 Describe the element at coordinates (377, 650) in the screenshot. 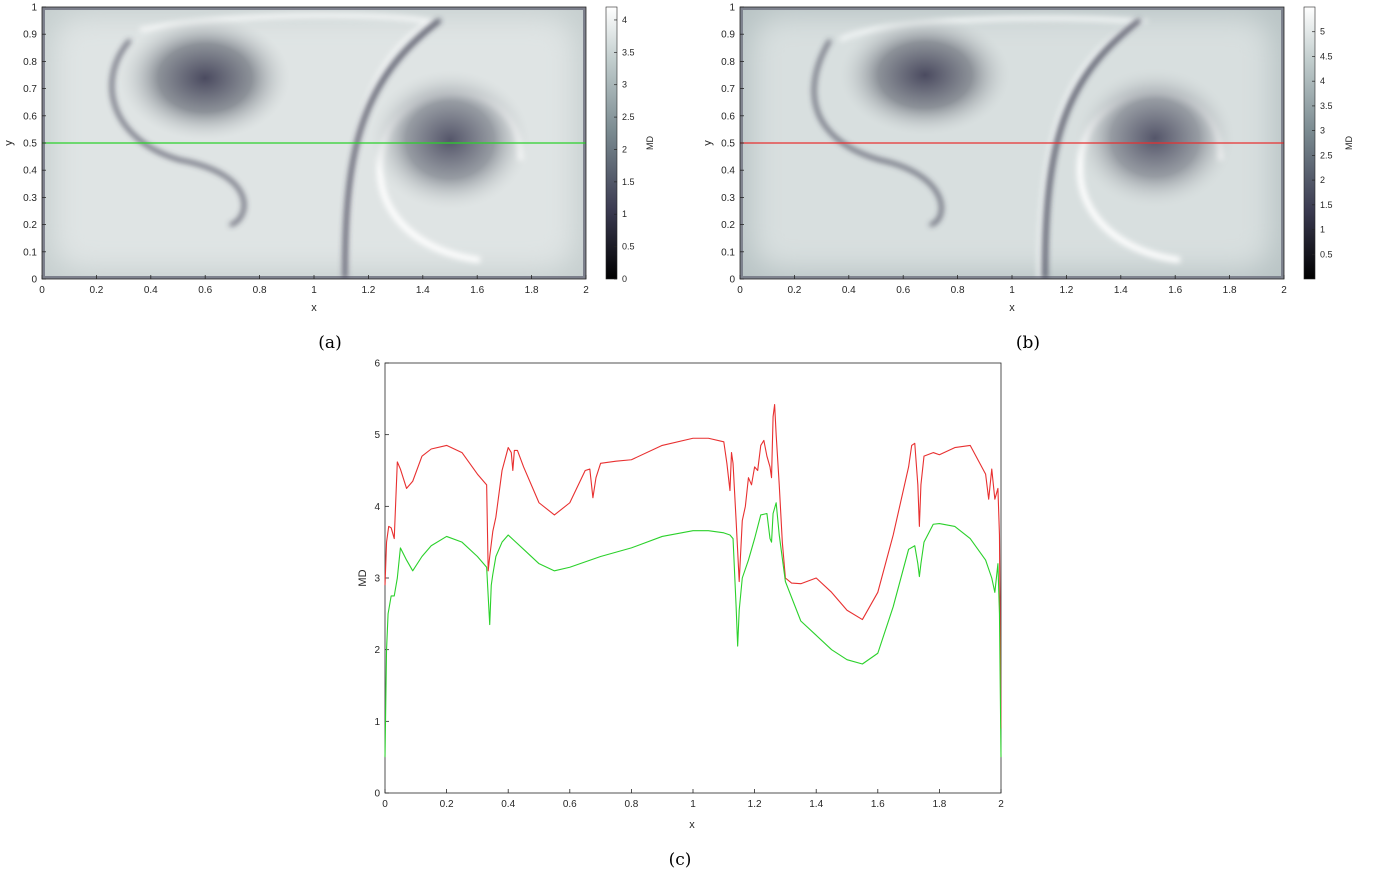

I see `y-tick-label: 2` at that location.